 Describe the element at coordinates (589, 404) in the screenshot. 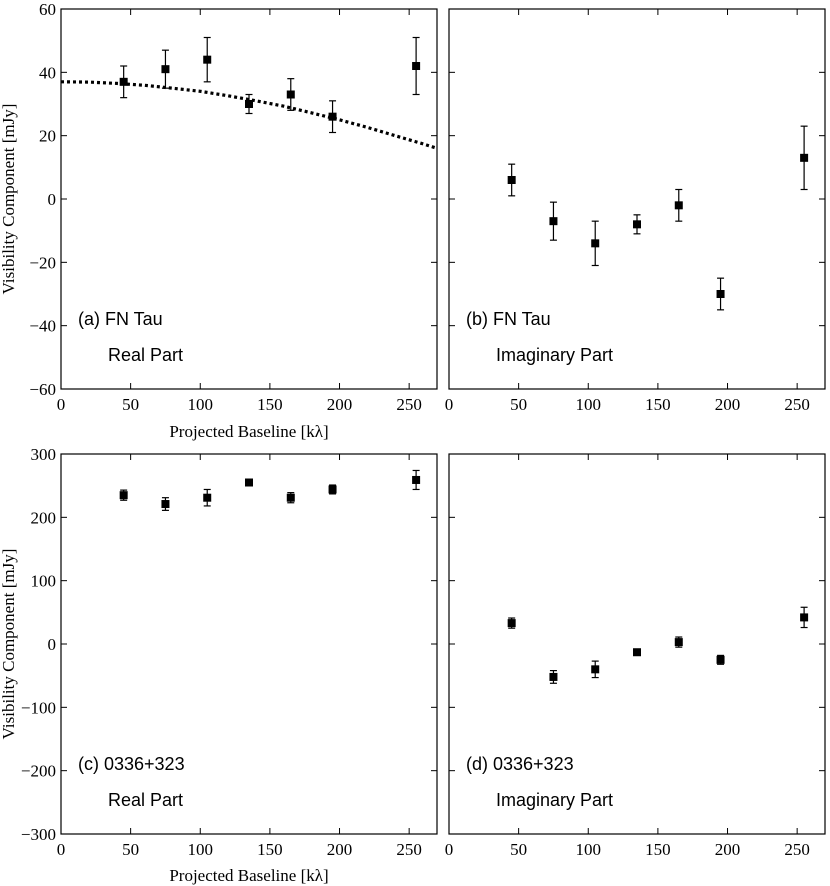

I see `panel-b-x-tick-label: 100` at that location.